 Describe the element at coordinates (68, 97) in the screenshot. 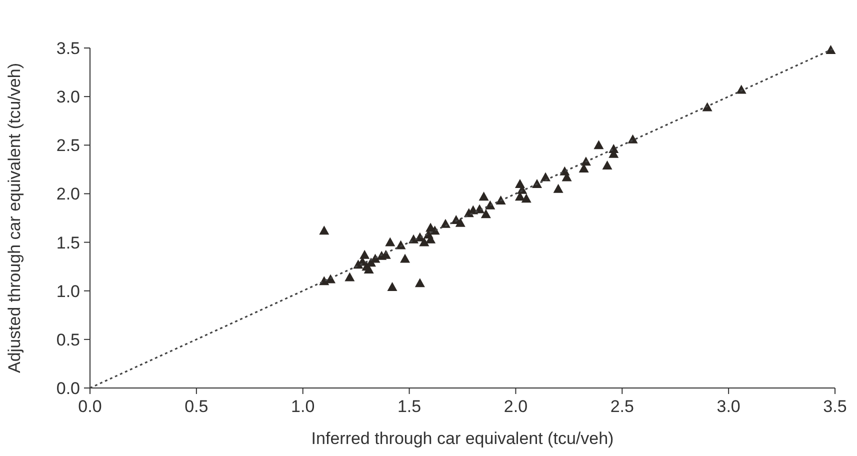

I see `y-tick-label: 3.0` at that location.